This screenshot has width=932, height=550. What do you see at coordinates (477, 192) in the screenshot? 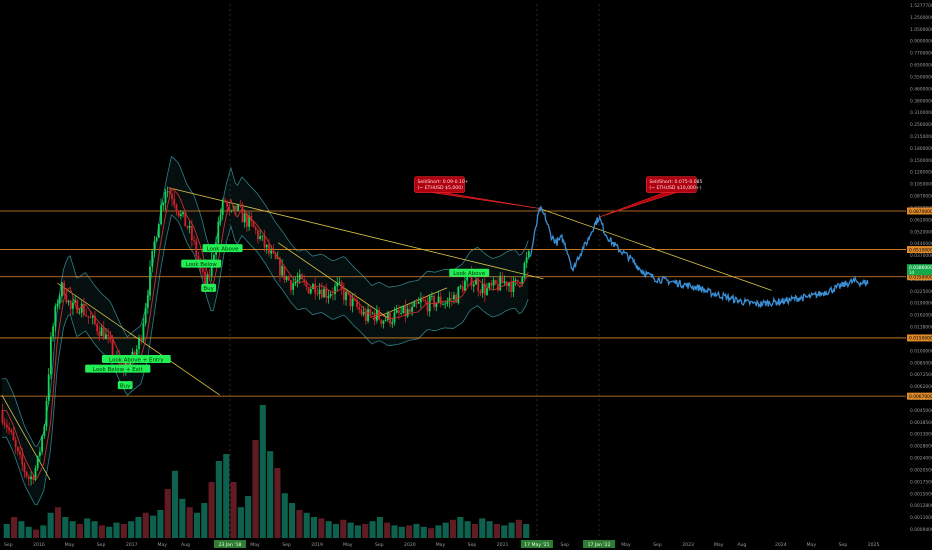
I see `callout: Sell/Short: 0.09-0.10+(~ ETHUSD $5,000)` at bounding box center [477, 192].